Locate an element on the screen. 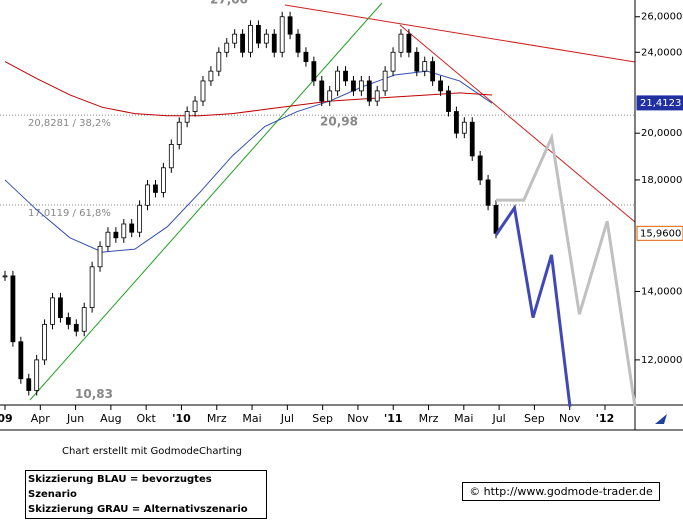 This screenshot has height=531, width=683. annotation: 27,00 is located at coordinates (229, 3).